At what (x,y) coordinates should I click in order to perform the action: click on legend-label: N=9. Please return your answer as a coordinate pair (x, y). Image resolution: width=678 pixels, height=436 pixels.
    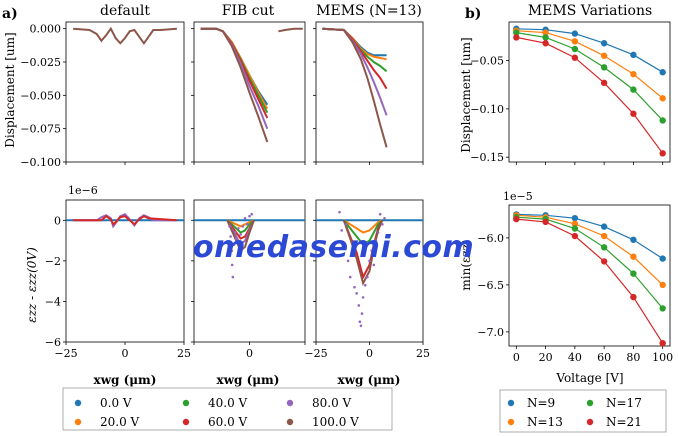
    Looking at the image, I should click on (541, 403).